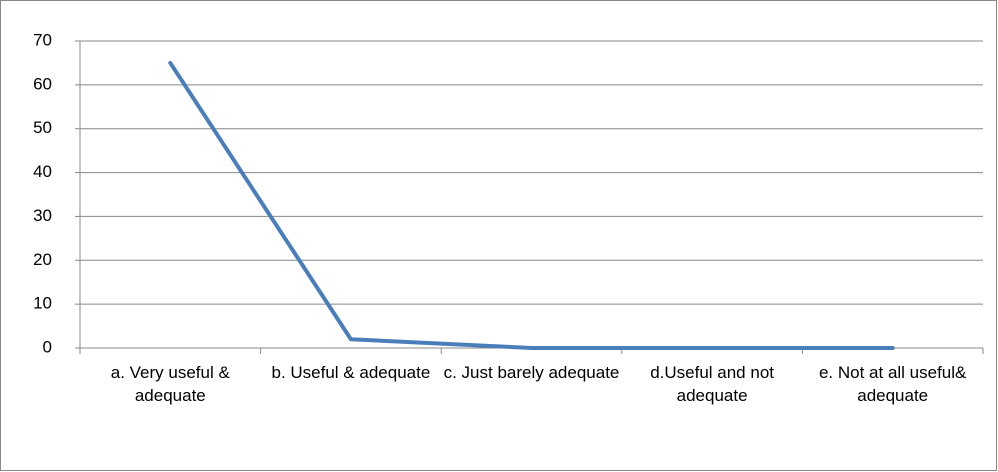 The height and width of the screenshot is (472, 998). I want to click on x-tick-label: a. Very useful & adequate, so click(170, 384).